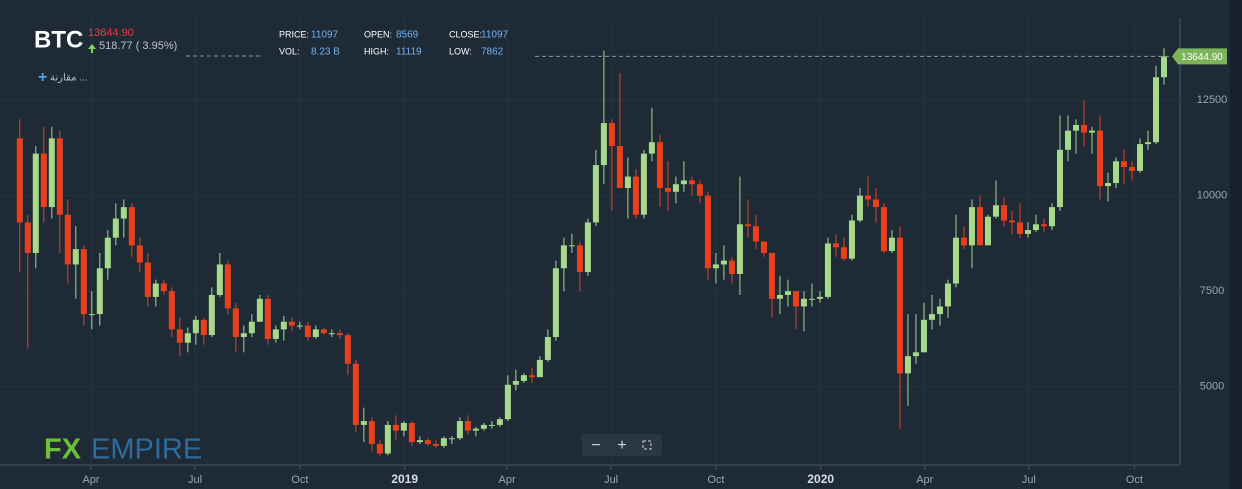 Image resolution: width=1242 pixels, height=489 pixels. I want to click on edge, so click(1236, 244).